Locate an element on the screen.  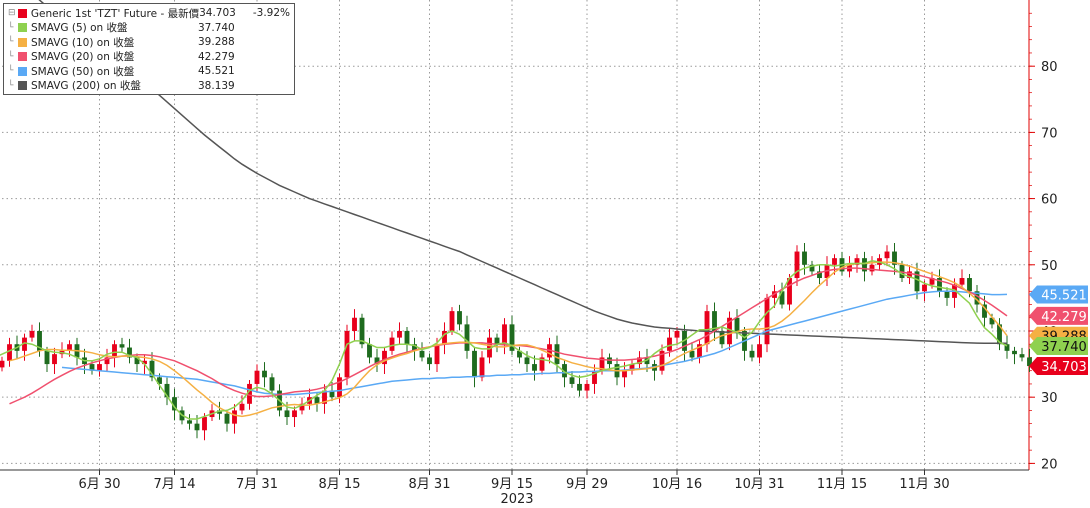
legend-label: SMAVG (10) on 收盤 is located at coordinates (83, 42).